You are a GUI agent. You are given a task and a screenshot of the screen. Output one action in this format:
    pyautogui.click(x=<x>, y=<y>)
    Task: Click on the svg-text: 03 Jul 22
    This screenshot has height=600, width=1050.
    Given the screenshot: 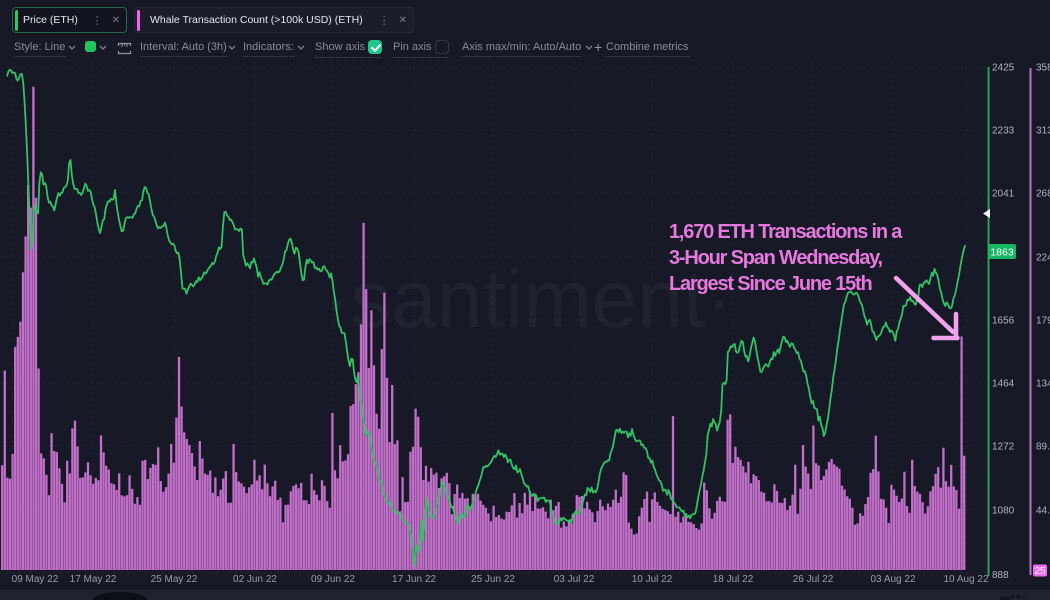 What is the action you would take?
    pyautogui.click(x=574, y=579)
    